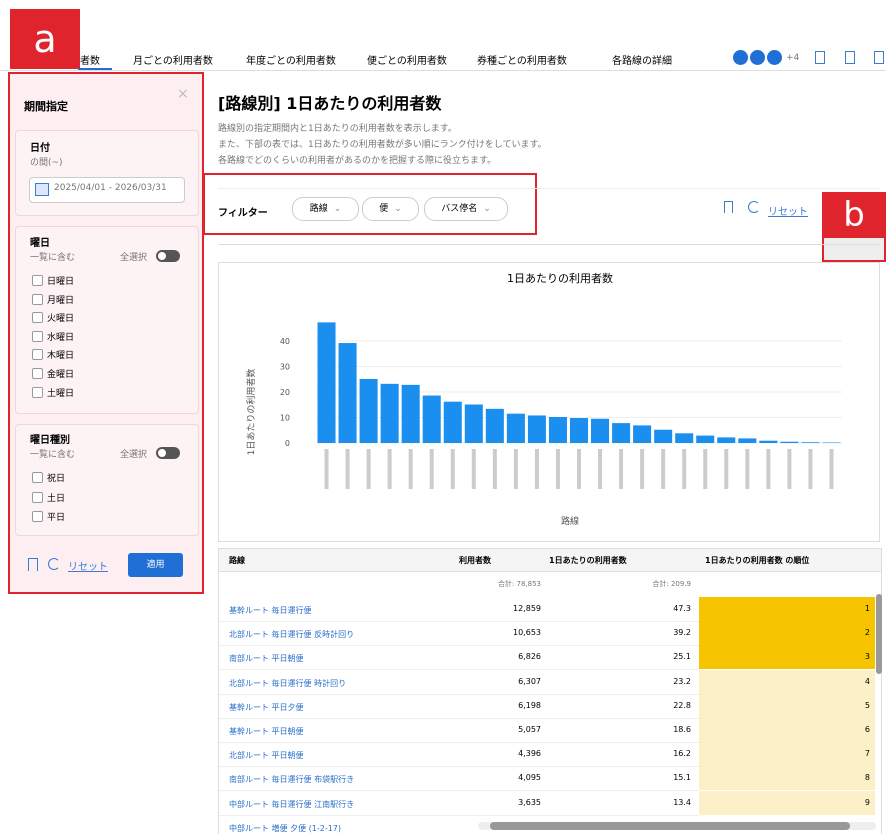 This screenshot has height=834, width=886. Describe the element at coordinates (56, 479) in the screenshot. I see `checkbox-label: 祝日` at that location.